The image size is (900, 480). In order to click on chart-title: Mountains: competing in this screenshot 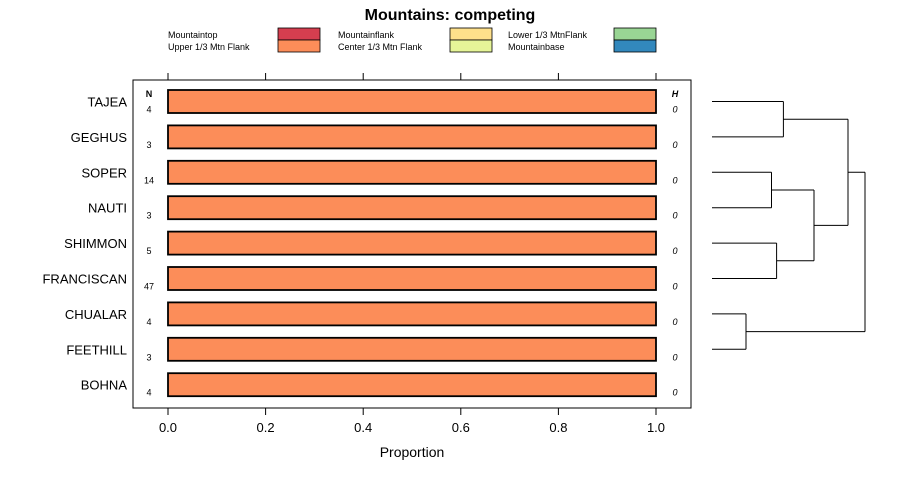, I will do `click(450, 15)`.